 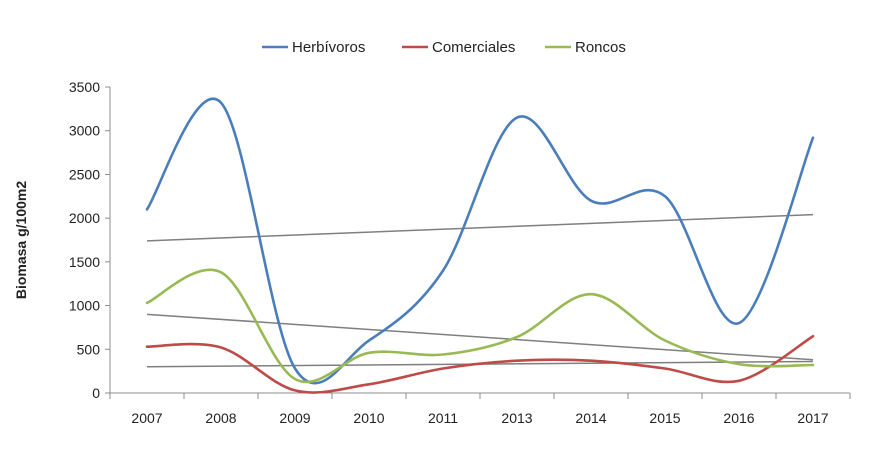 I want to click on legend-label: Herbívoros, so click(x=328, y=47).